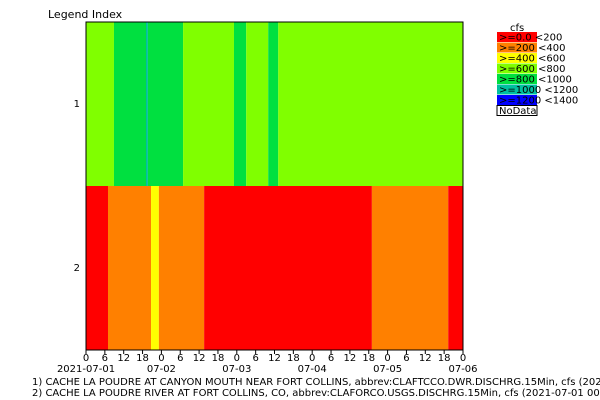 The width and height of the screenshot is (600, 400). What do you see at coordinates (77, 268) in the screenshot?
I see `row-label: 2` at bounding box center [77, 268].